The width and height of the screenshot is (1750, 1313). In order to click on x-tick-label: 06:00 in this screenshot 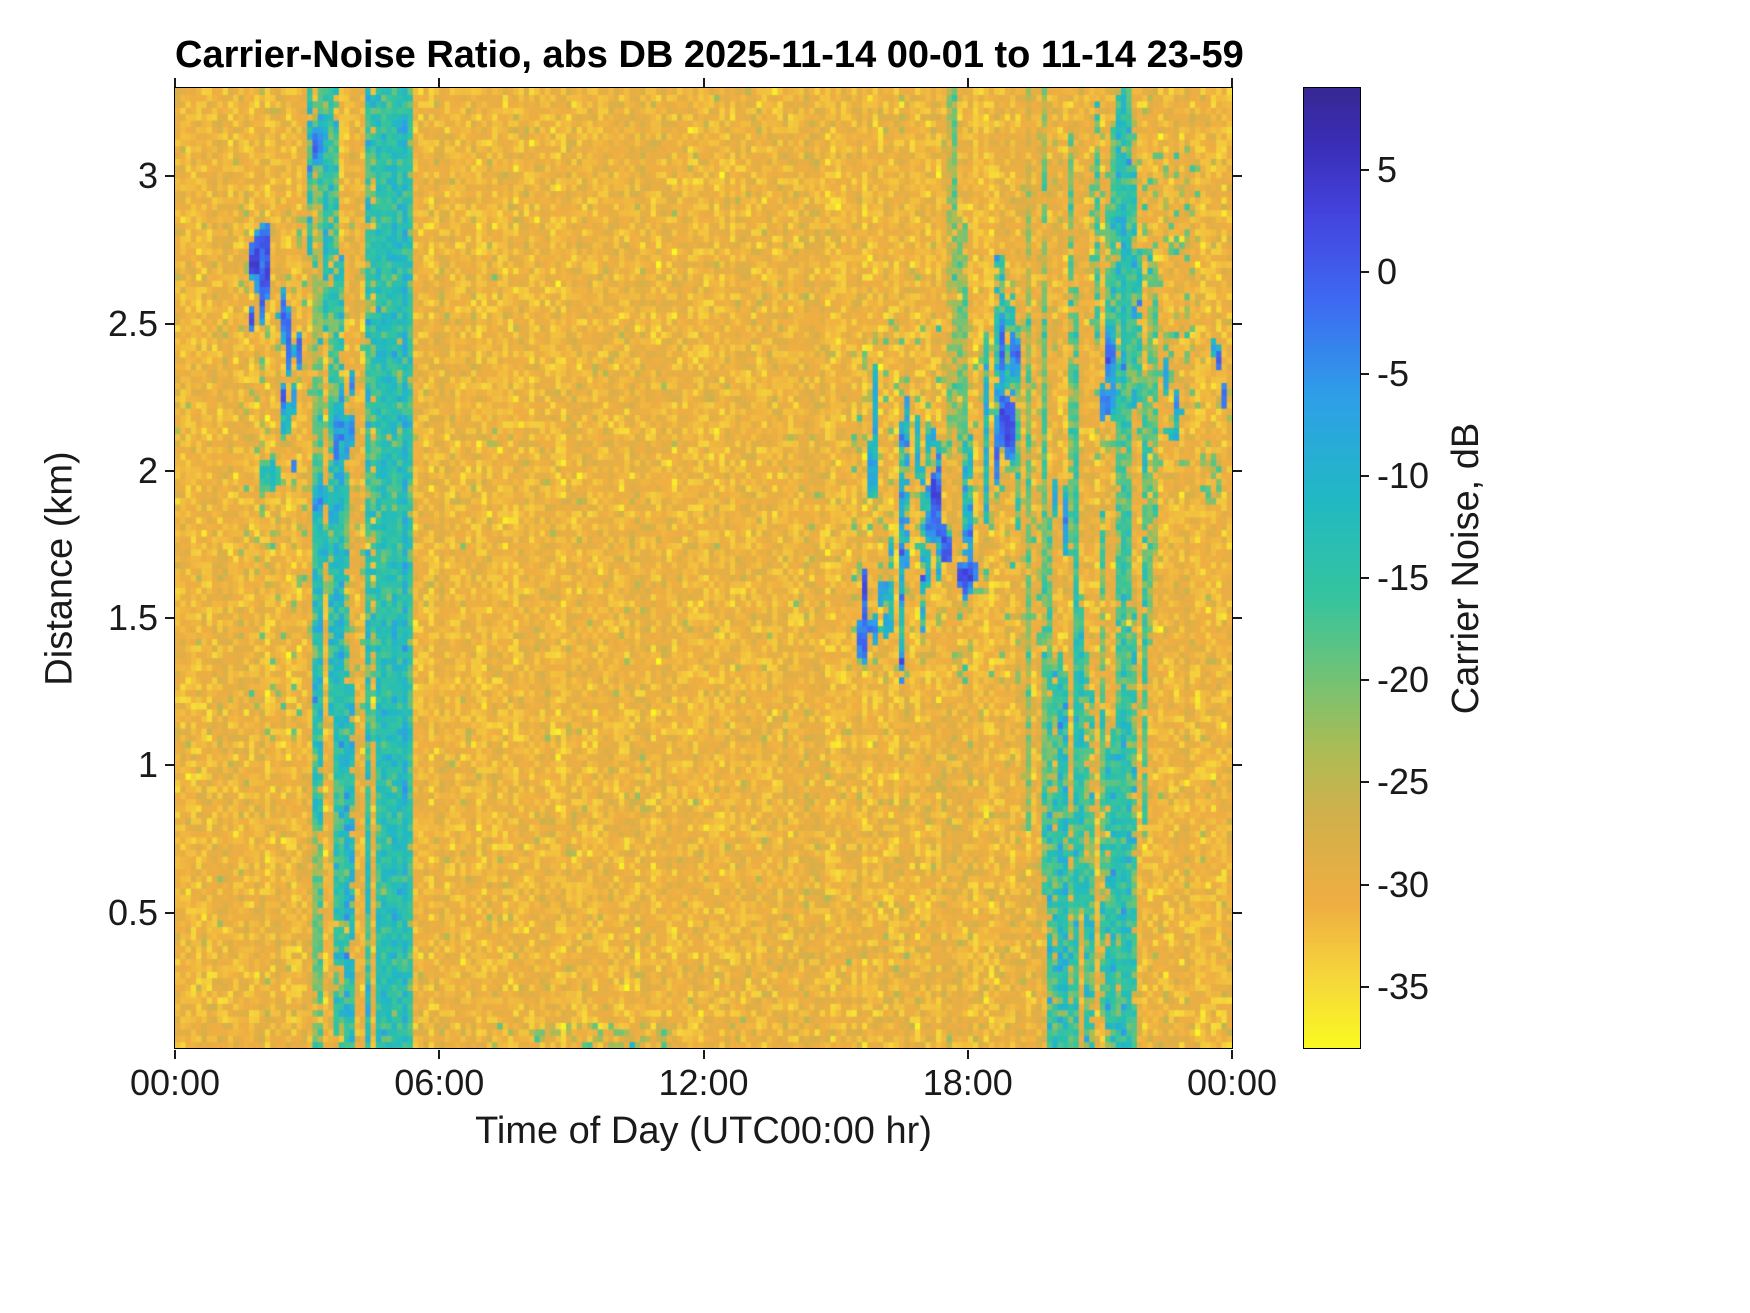, I will do `click(439, 1082)`.